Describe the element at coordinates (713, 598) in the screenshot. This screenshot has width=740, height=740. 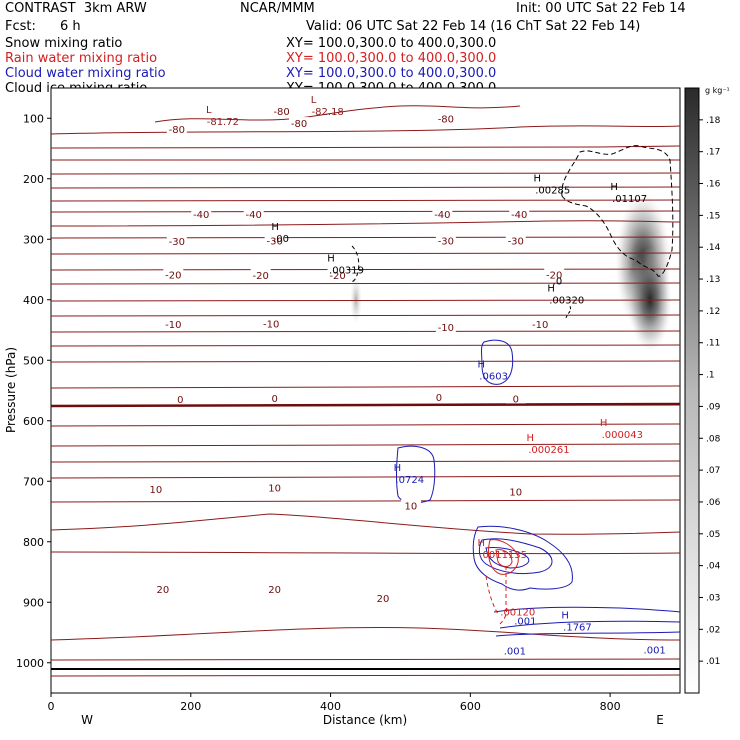
I see `colorbar-tick-label: .03` at that location.